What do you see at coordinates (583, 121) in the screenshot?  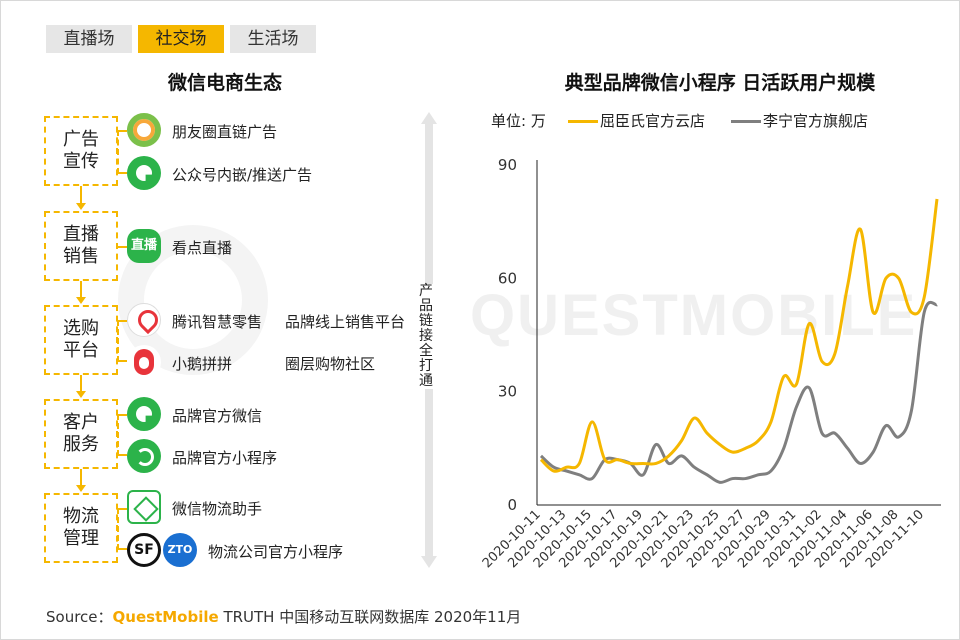 I see `legend-swatch-series1` at bounding box center [583, 121].